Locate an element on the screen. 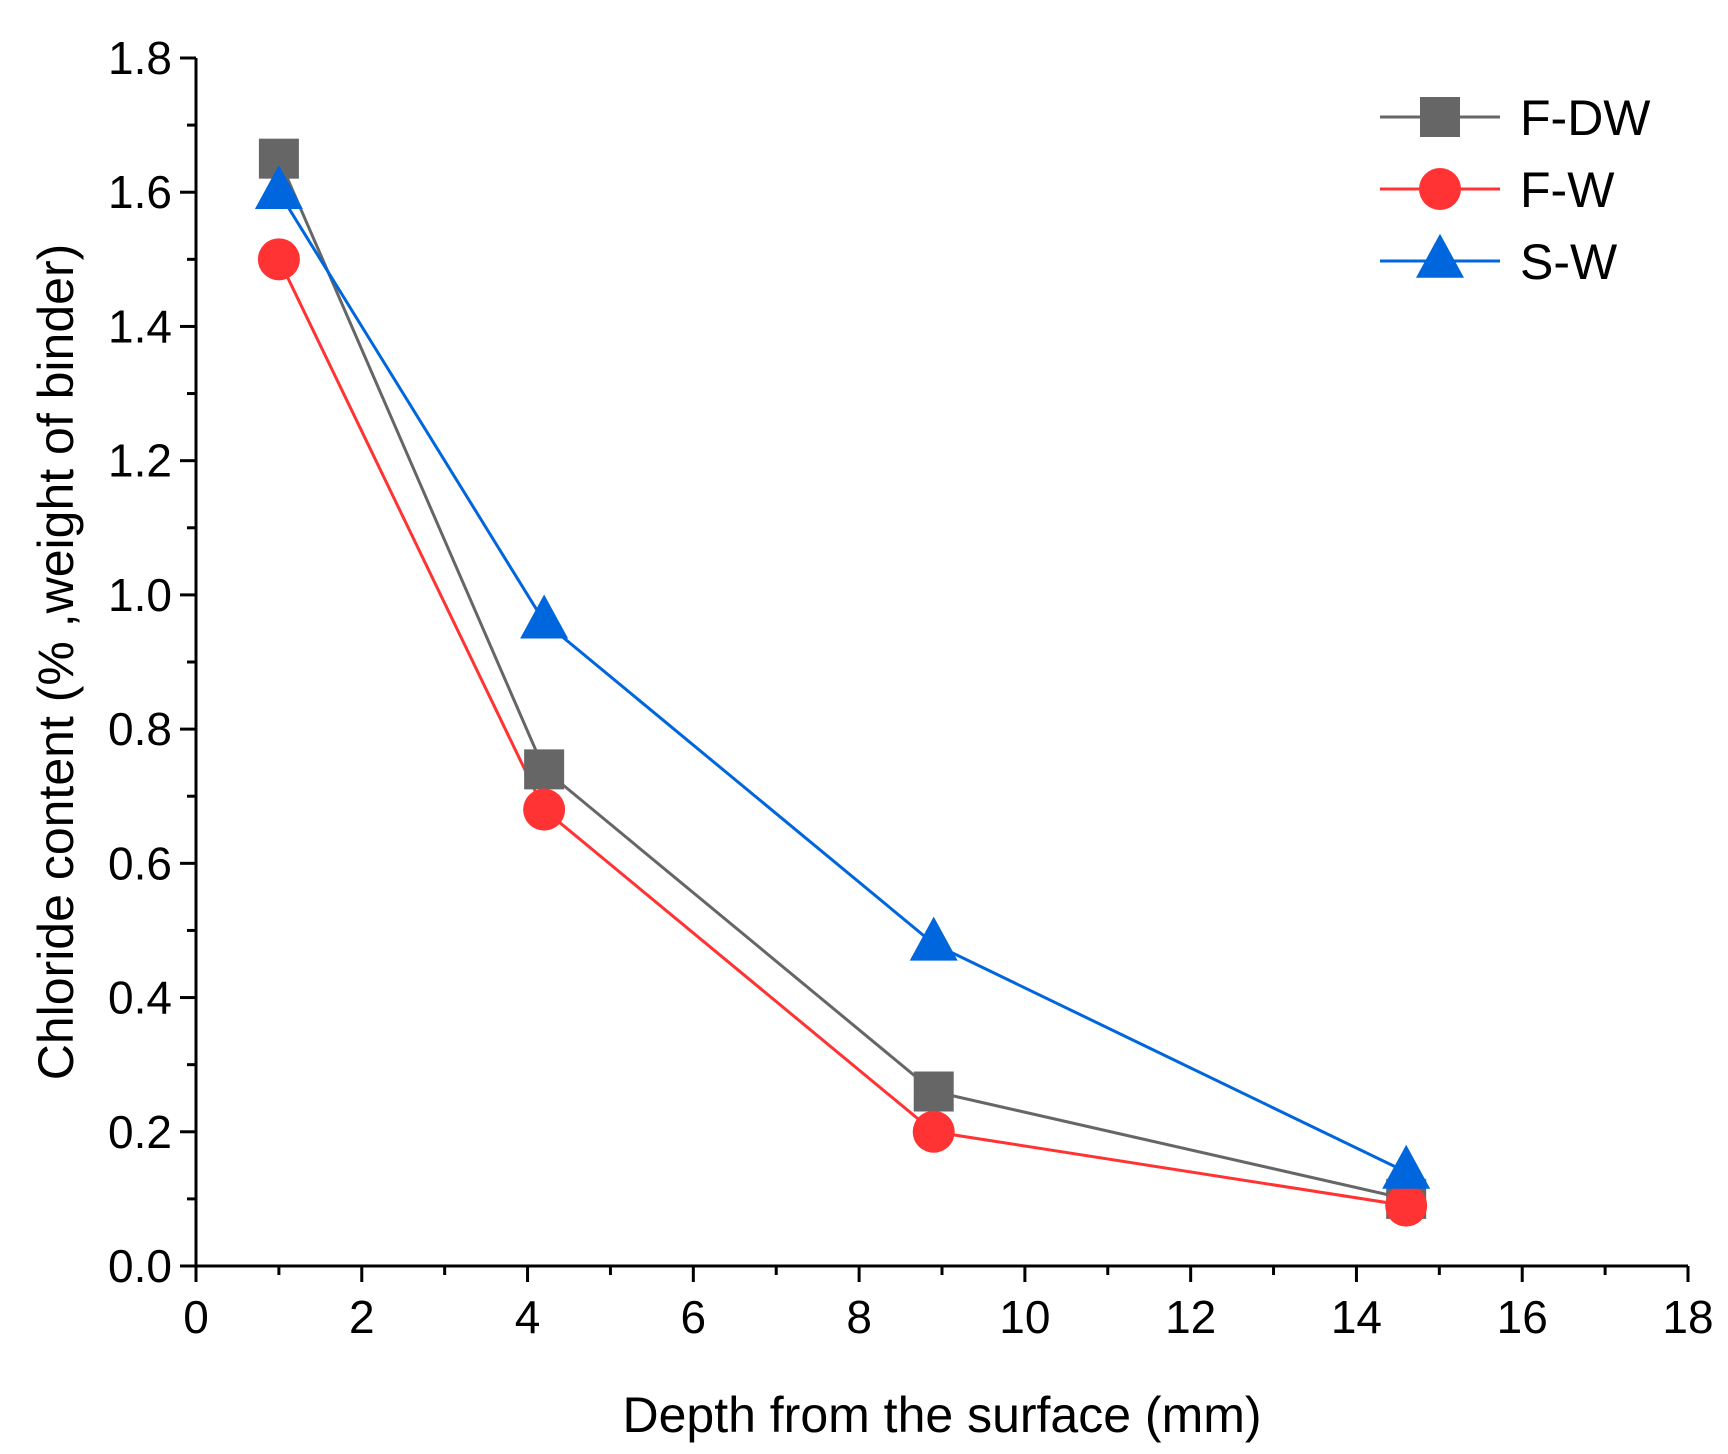 This screenshot has width=1728, height=1454. legend-item-s-w: S-W is located at coordinates (1499, 261).